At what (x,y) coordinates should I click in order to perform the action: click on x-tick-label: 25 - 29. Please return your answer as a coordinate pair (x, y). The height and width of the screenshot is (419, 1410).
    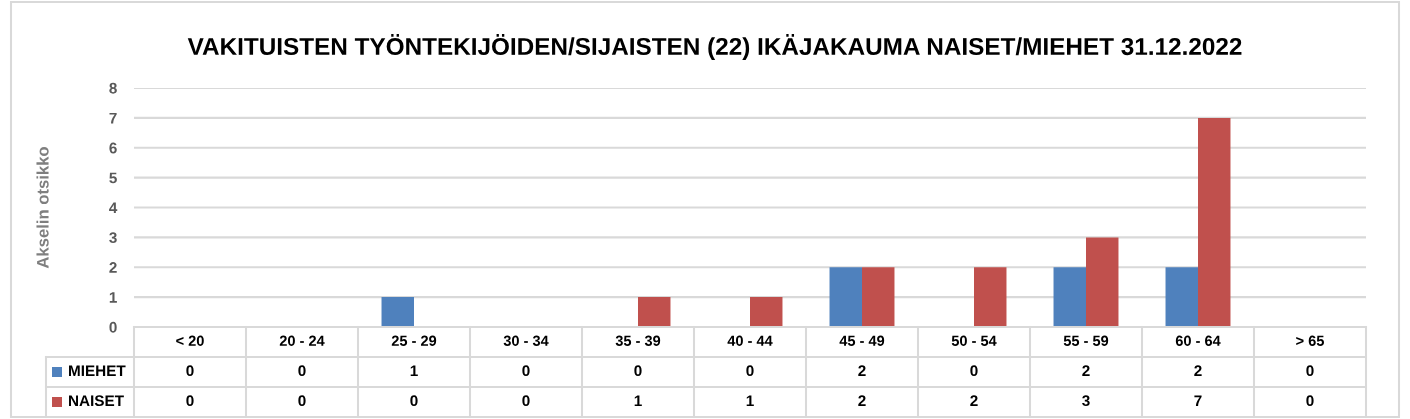
    Looking at the image, I should click on (414, 340).